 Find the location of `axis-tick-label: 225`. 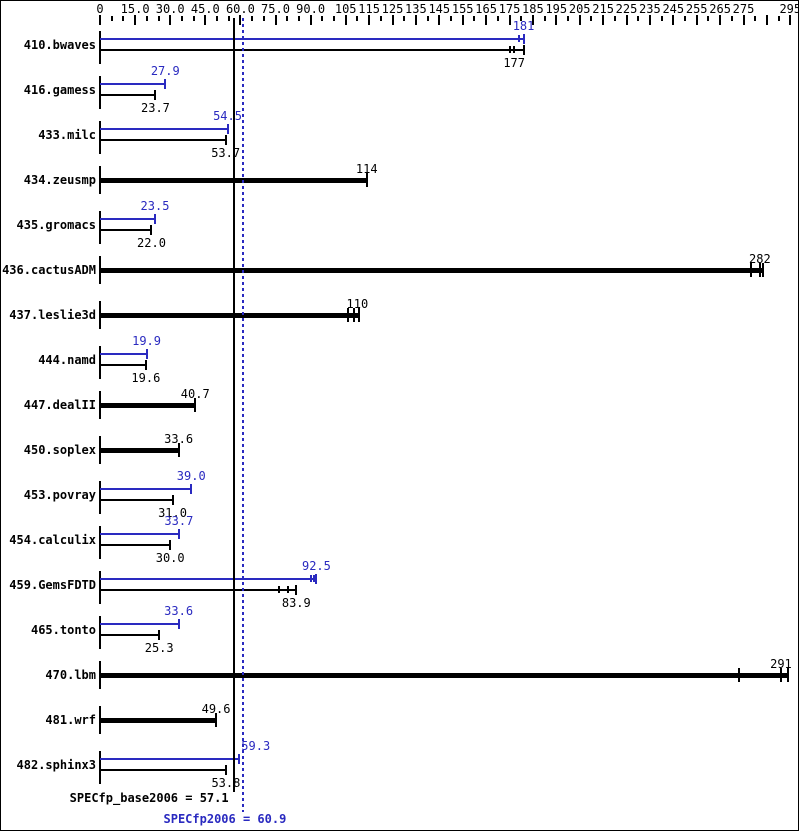

axis-tick-label: 225 is located at coordinates (626, 9).